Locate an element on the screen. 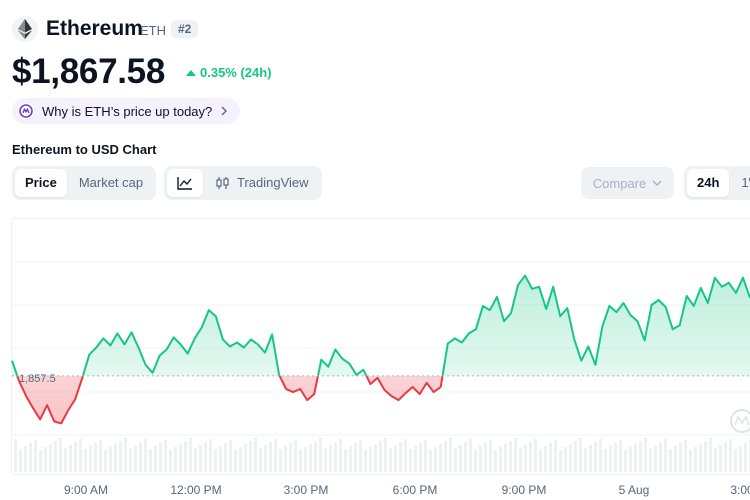 This screenshot has height=500, width=750. x-tick-label: 9:00 AM is located at coordinates (86, 490).